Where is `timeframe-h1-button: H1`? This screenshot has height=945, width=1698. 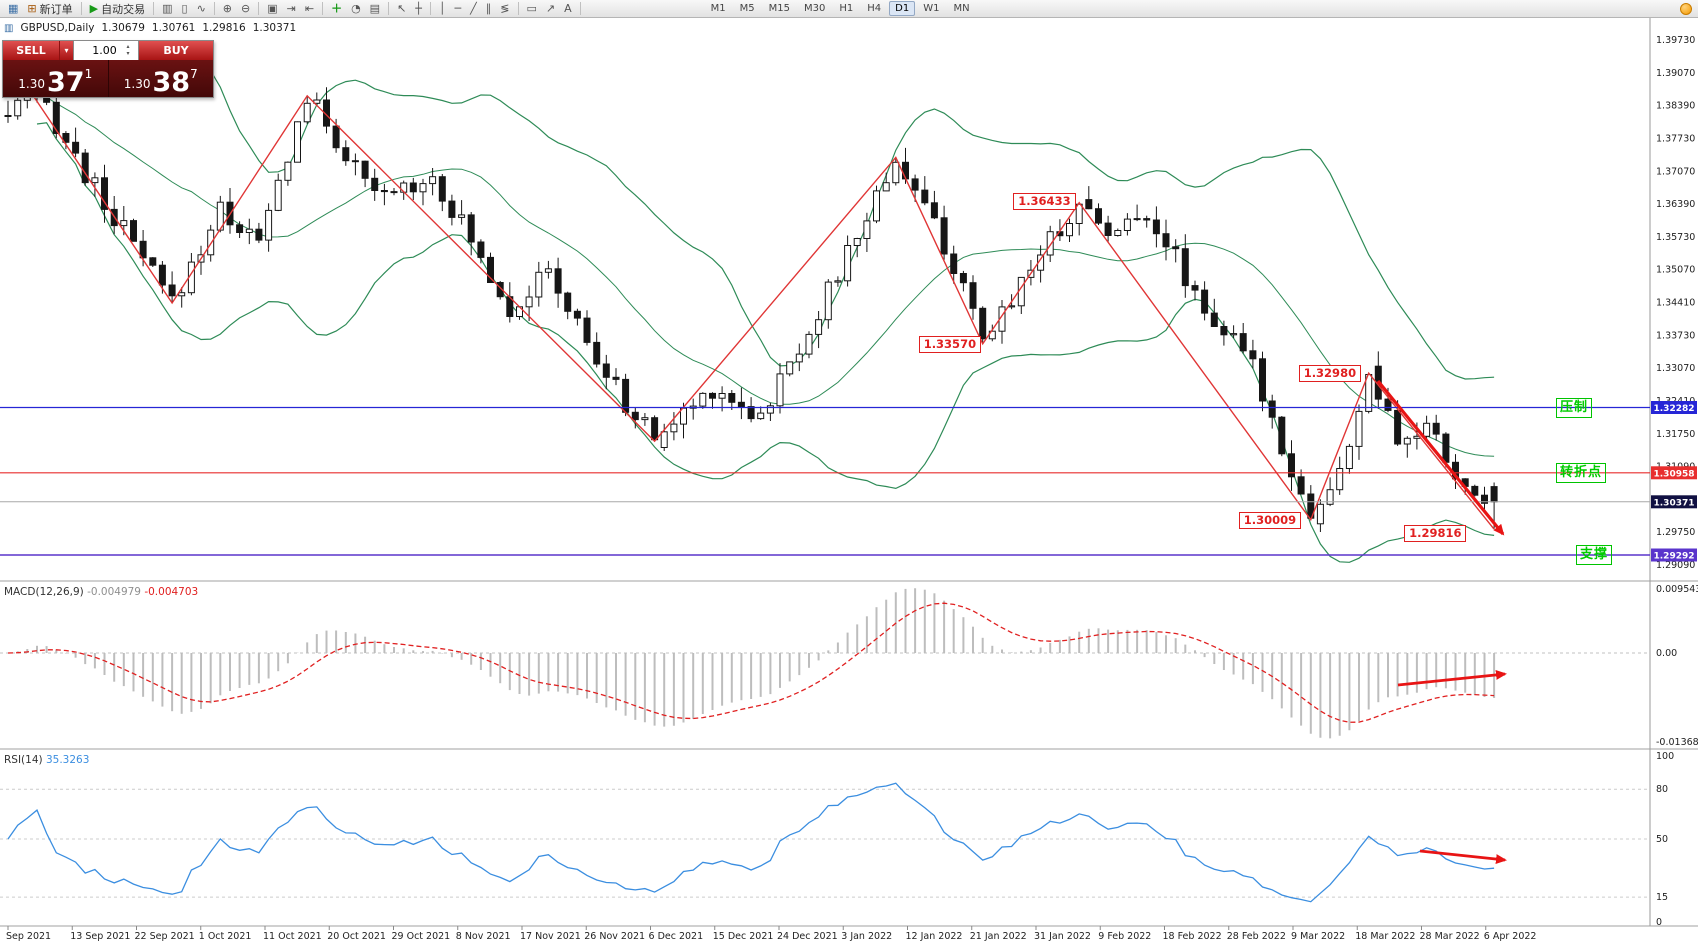 timeframe-h1-button: H1 is located at coordinates (846, 8).